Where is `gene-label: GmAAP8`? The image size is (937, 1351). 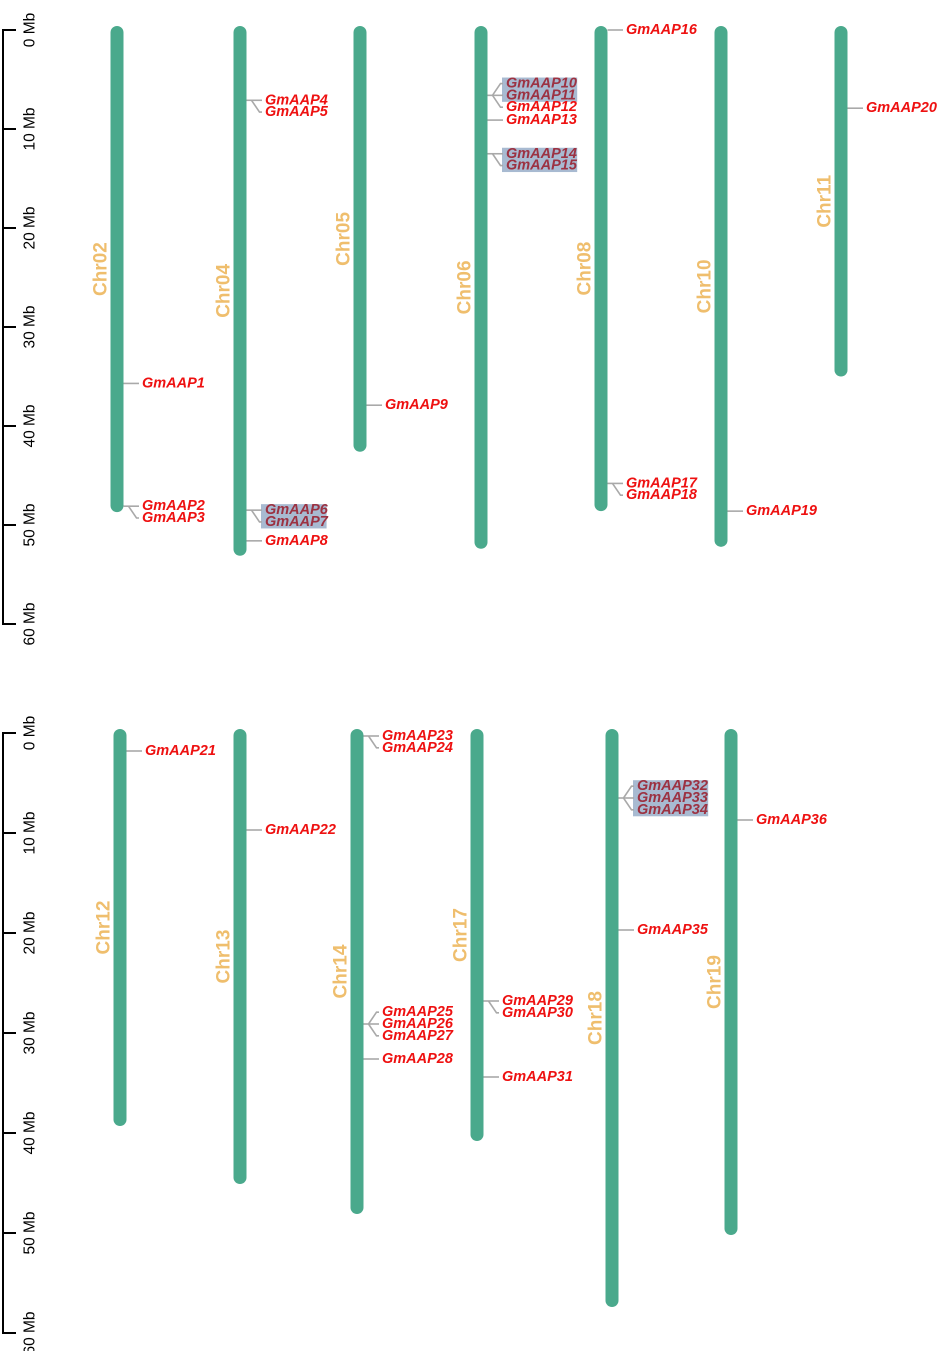
gene-label: GmAAP8 is located at coordinates (297, 541).